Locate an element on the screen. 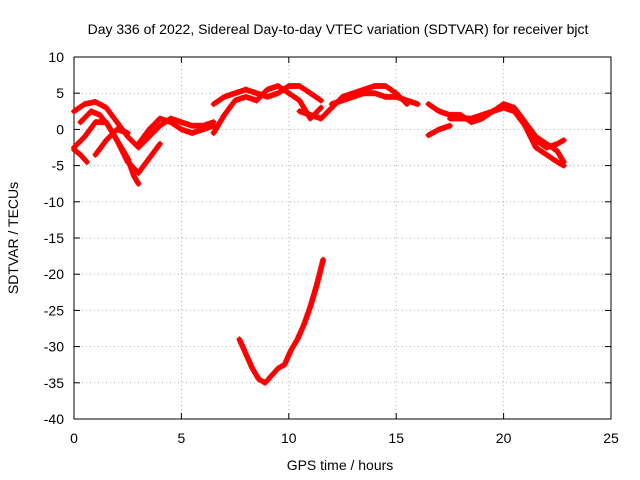 The height and width of the screenshot is (480, 640). x-tick-label: 10 is located at coordinates (289, 438).